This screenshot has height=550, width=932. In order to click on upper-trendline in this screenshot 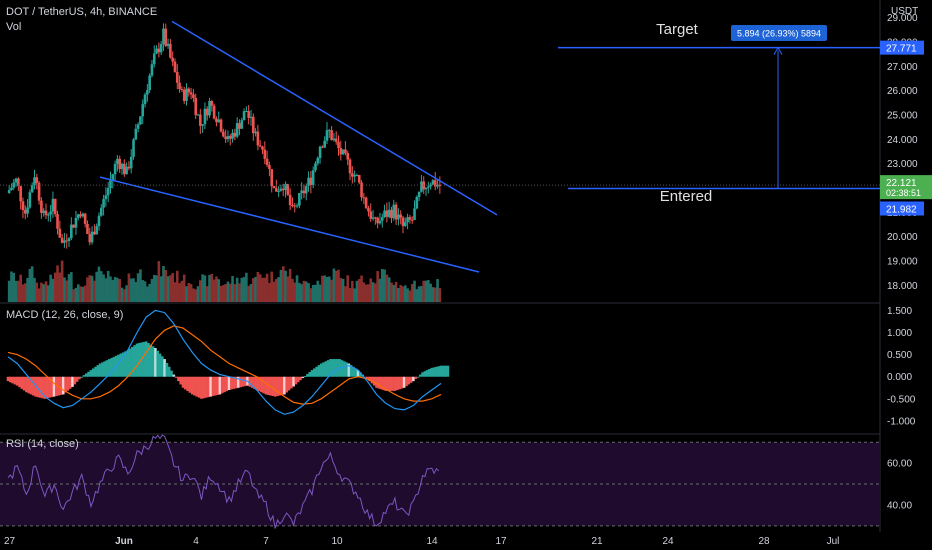, I will do `click(334, 118)`.